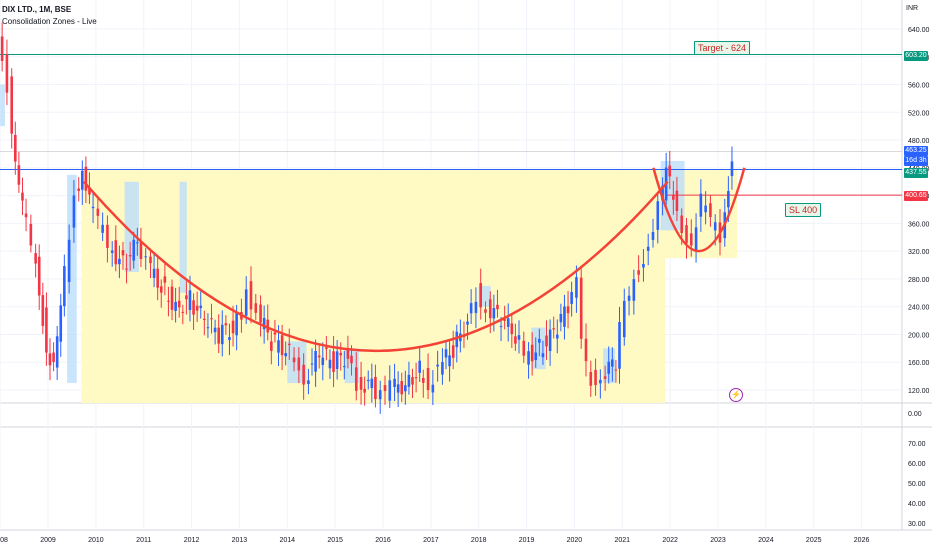 The width and height of the screenshot is (932, 550). Describe the element at coordinates (431, 540) in the screenshot. I see `time-tick-label: 2017` at that location.